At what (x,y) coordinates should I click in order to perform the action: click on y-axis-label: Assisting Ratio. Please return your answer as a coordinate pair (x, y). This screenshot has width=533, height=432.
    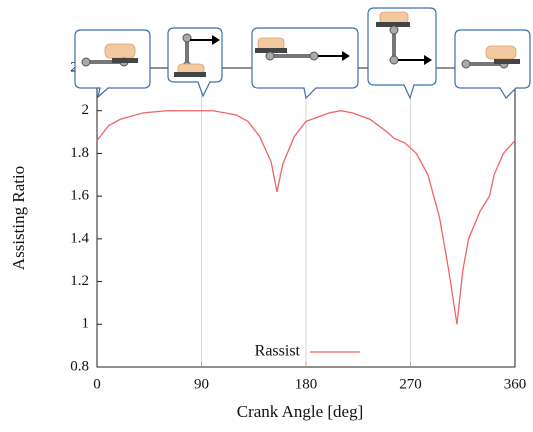
    Looking at the image, I should click on (18, 218).